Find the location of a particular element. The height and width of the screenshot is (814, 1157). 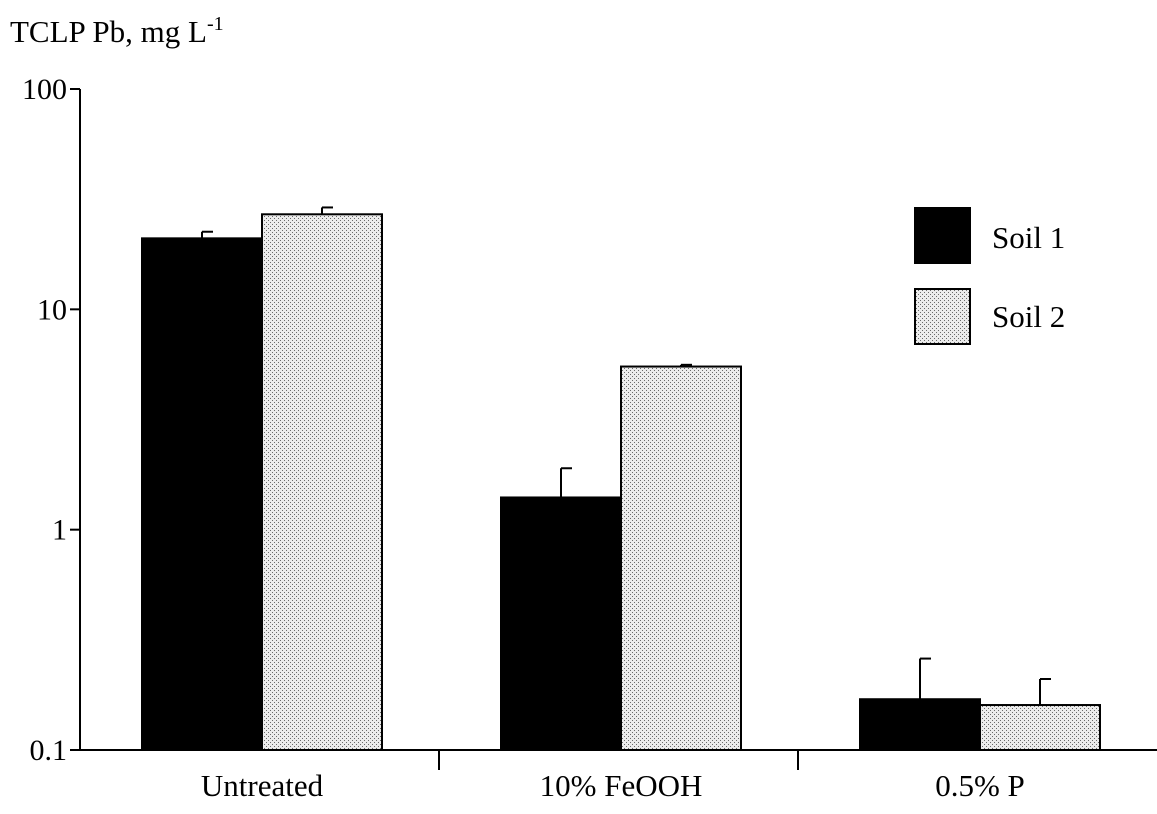

category-label: 0.5% P is located at coordinates (980, 785).